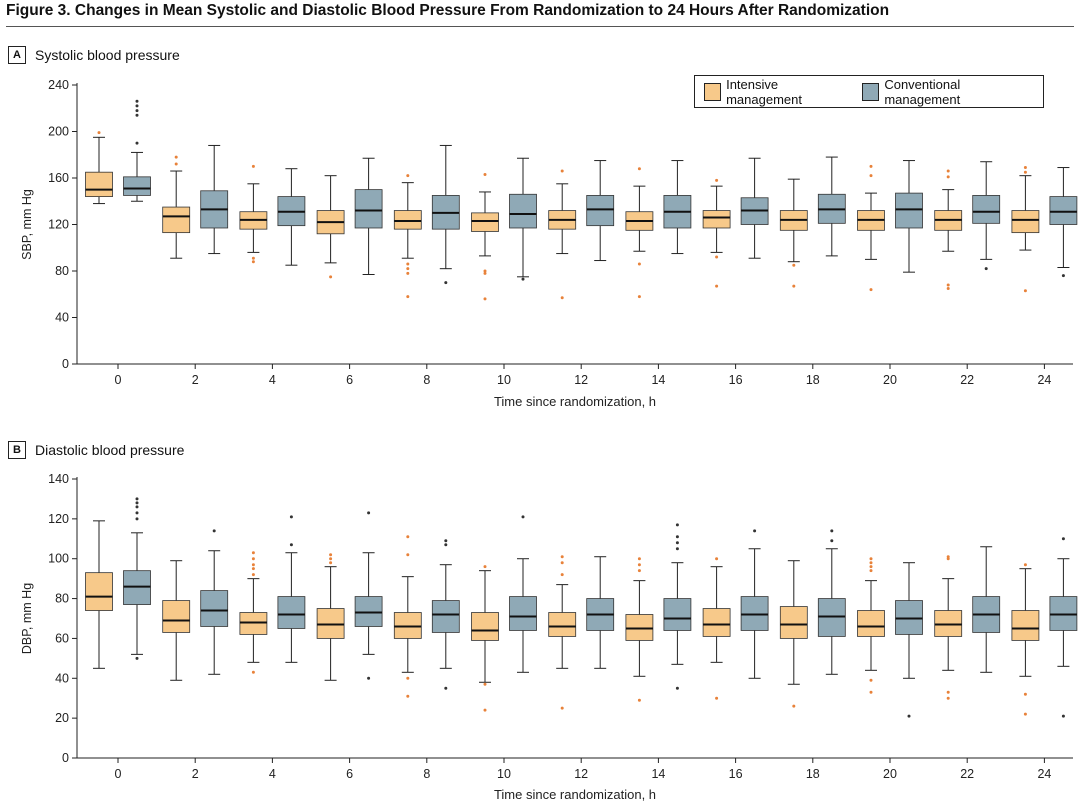 Image resolution: width=1080 pixels, height=803 pixels. What do you see at coordinates (831, 206) in the screenshot?
I see `box-conventional-18h` at bounding box center [831, 206].